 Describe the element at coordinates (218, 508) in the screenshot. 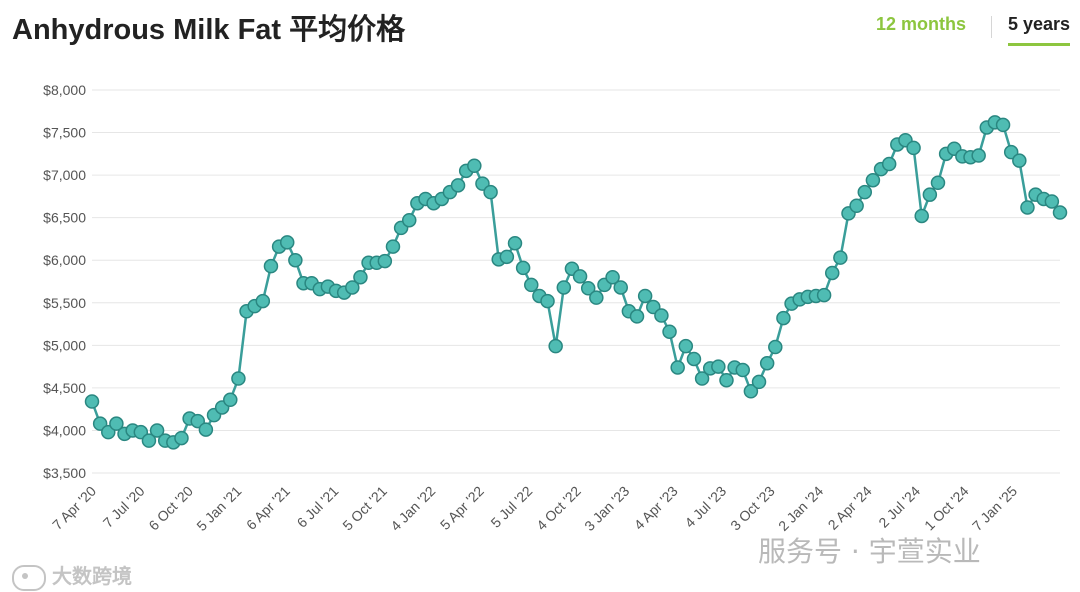

I see `x-tick-label: 5 Jan '21` at that location.